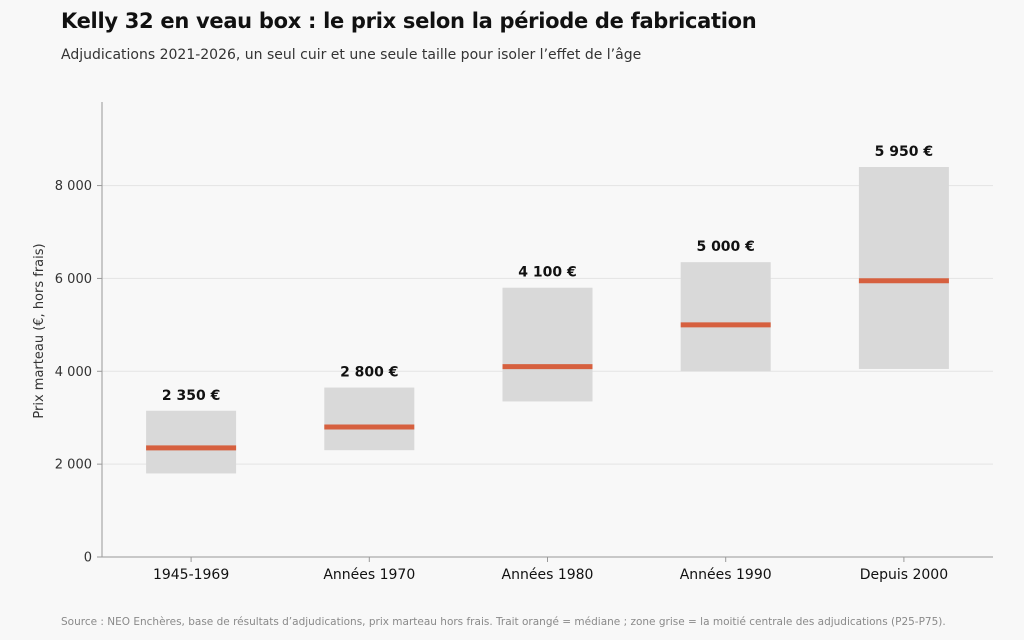  What do you see at coordinates (73, 186) in the screenshot?
I see `y-tick-label: 8 000` at bounding box center [73, 186].